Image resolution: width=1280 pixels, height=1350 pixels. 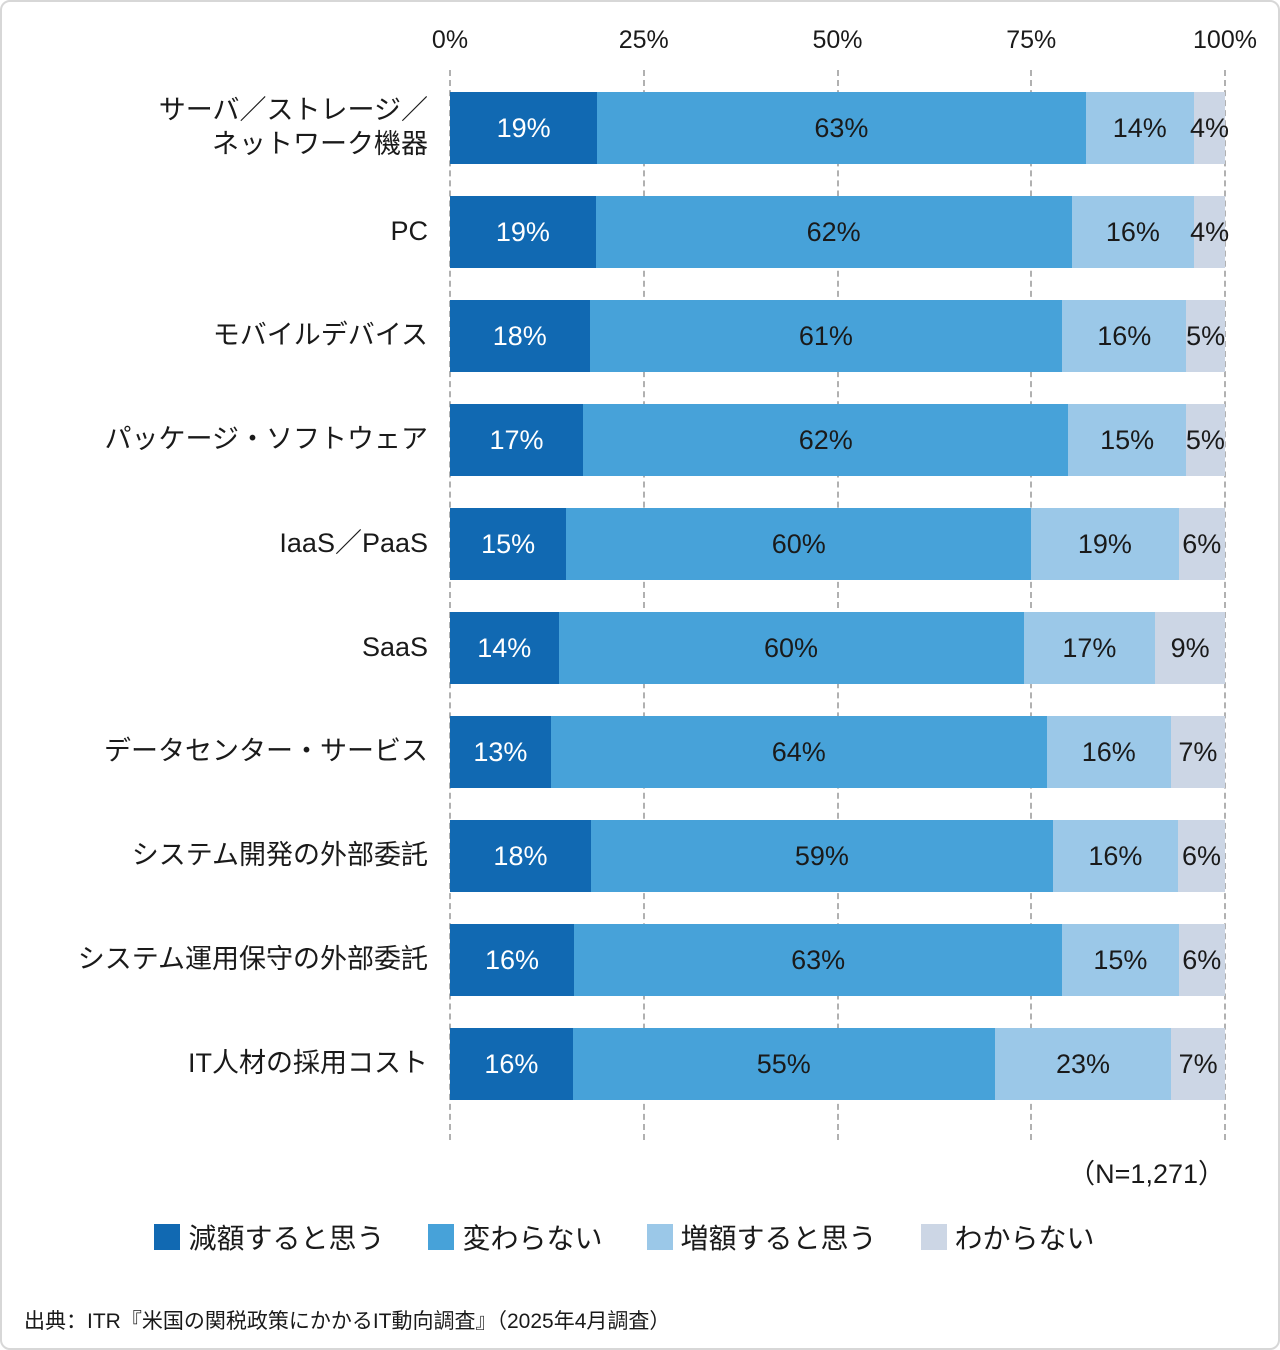 I want to click on x-axis-tick: 25%, so click(x=643, y=40).